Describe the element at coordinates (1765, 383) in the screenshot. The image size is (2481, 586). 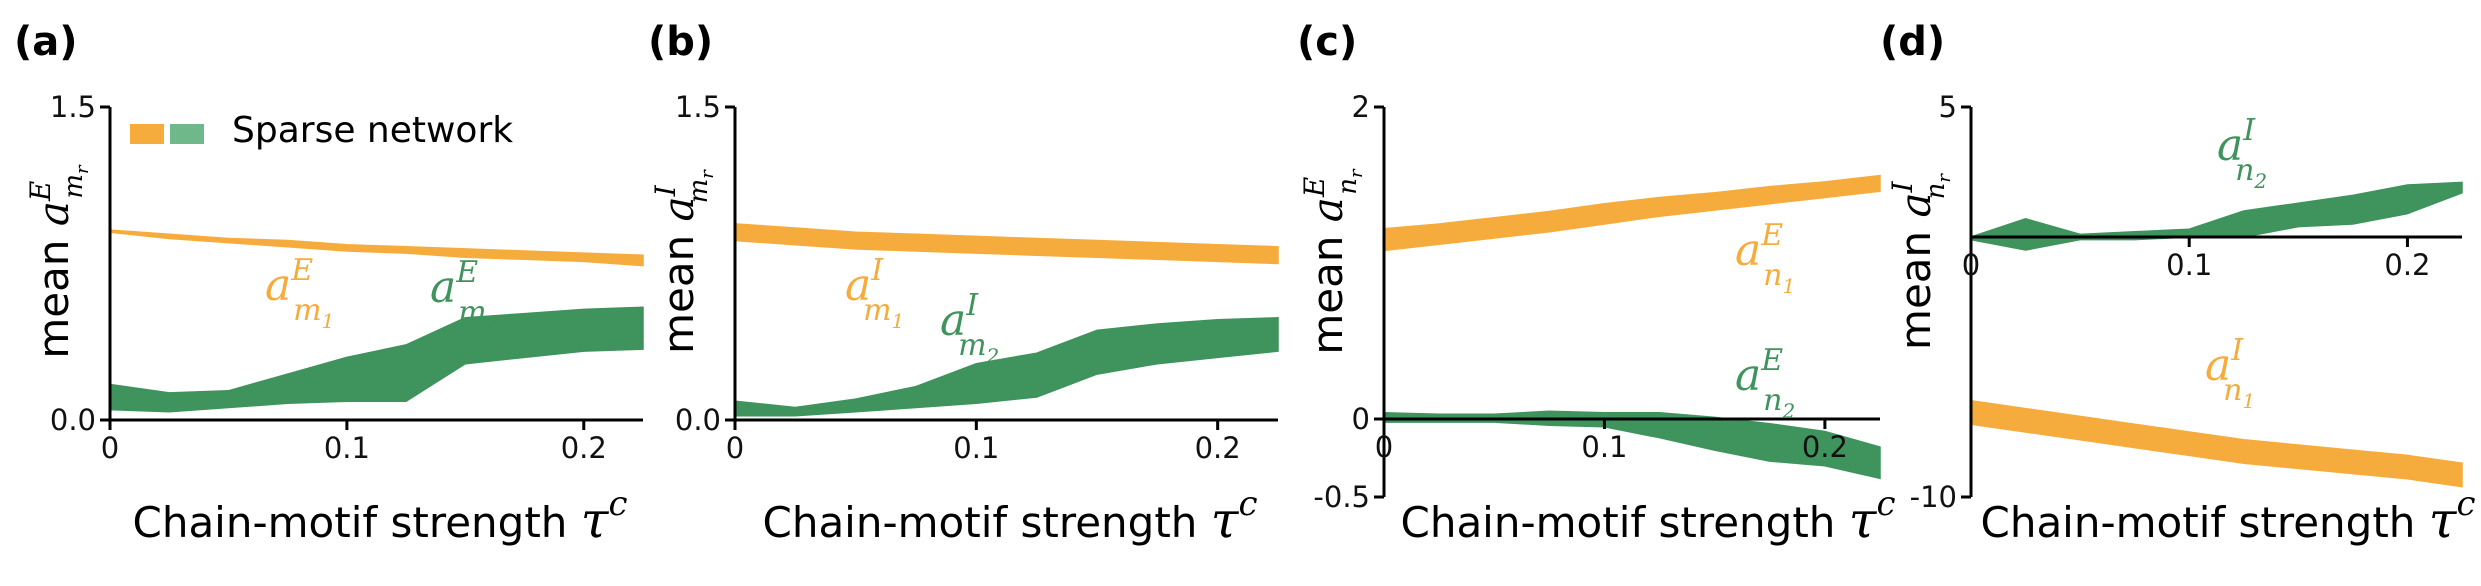
I see `annotation-n2: aE n2` at that location.